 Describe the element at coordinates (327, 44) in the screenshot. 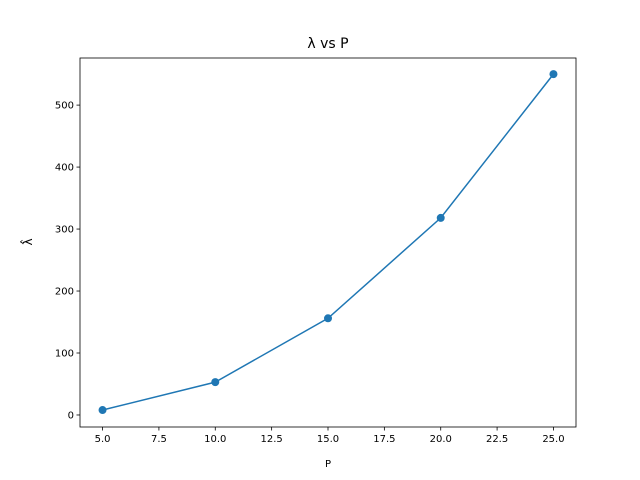

I see `chart-title: λ vs P` at that location.